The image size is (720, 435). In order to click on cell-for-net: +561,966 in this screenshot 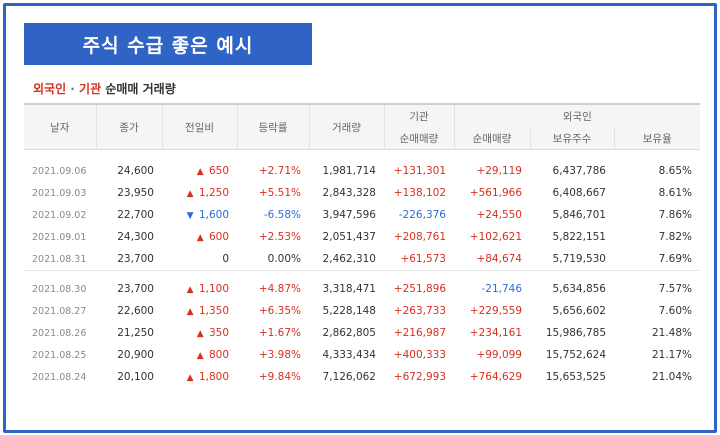, I will do `click(495, 193)`.